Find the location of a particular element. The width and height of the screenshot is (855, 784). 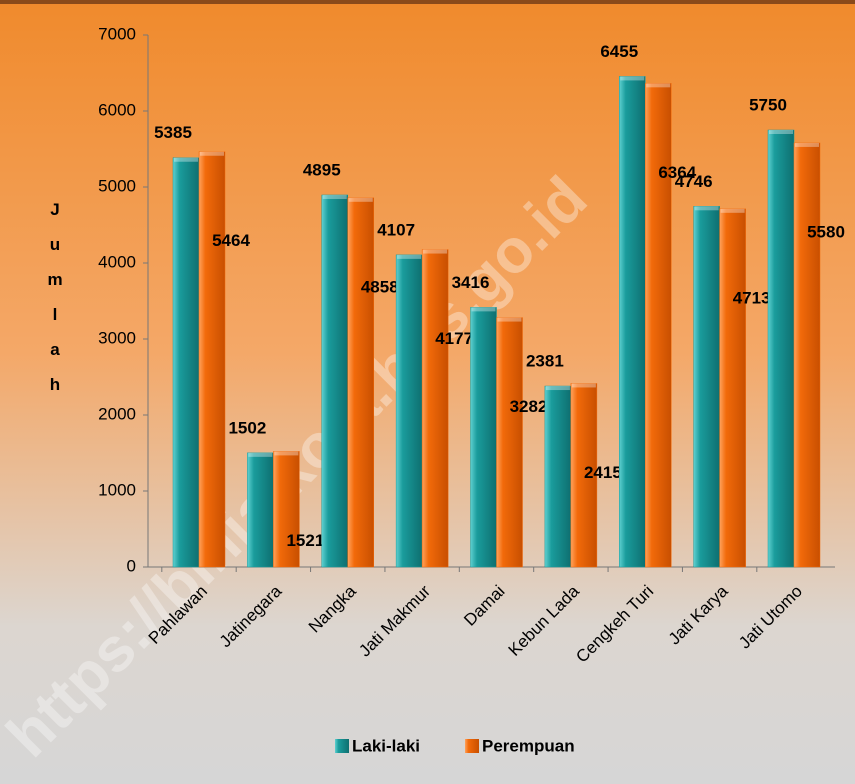

data-label: 1502 is located at coordinates (247, 427).